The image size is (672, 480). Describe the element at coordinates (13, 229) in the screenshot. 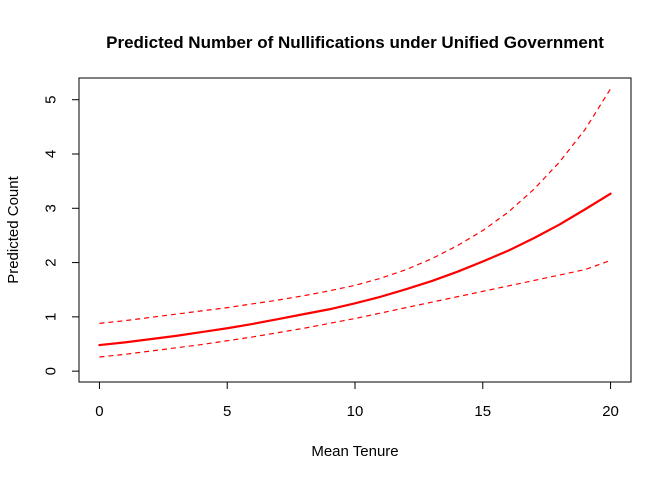

I see `y-axis-label: Predicted Count` at that location.